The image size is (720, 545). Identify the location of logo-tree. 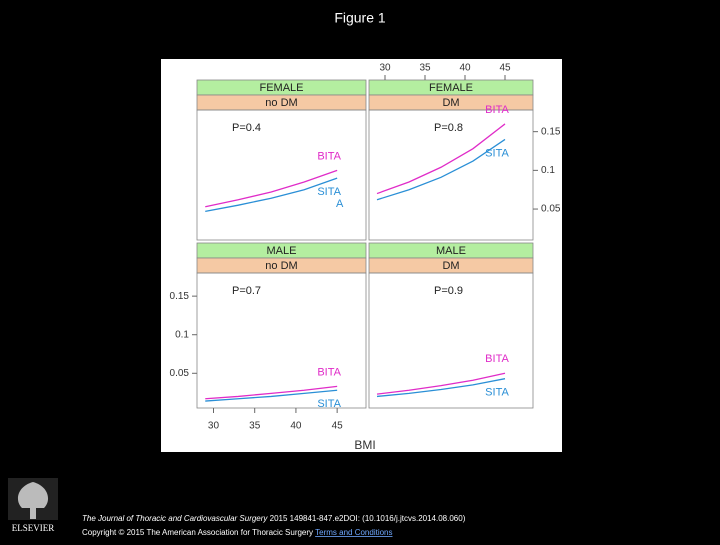
(33, 500).